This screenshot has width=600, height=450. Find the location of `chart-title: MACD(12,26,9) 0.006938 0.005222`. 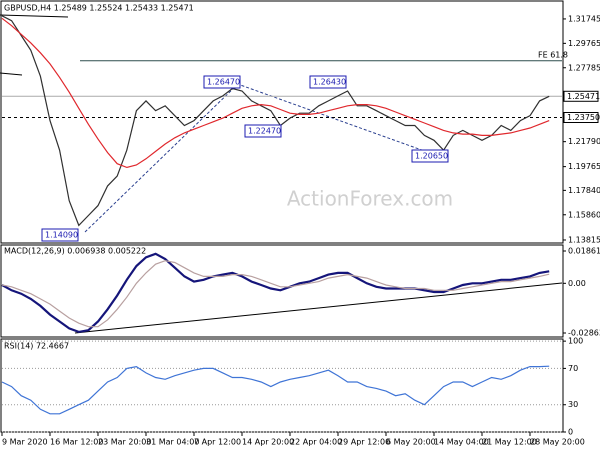

chart-title: MACD(12,26,9) 0.006938 0.005222 is located at coordinates (75, 251).